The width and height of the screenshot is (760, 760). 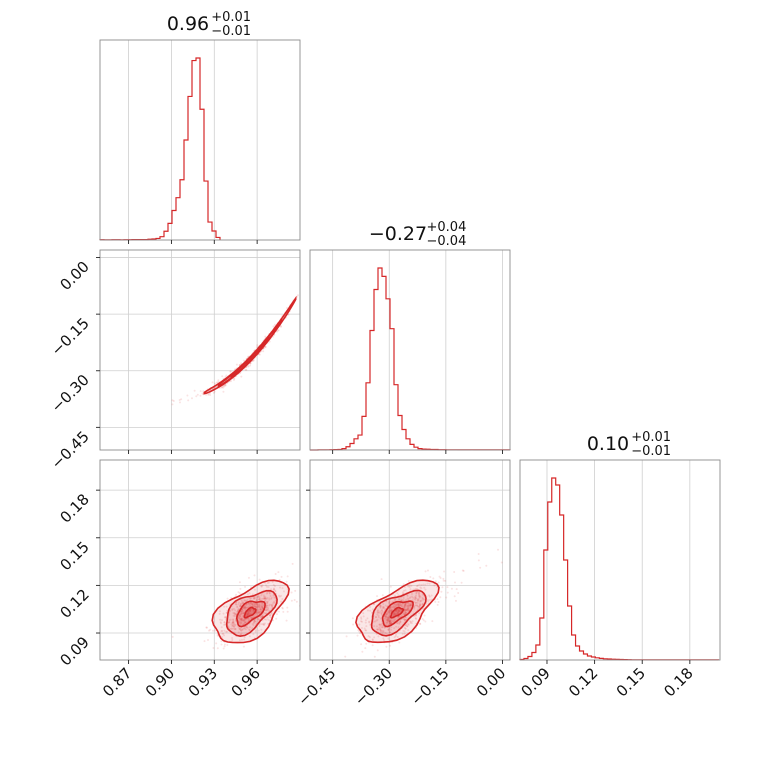 I want to click on x-tick-label-param-2: 0.18, so click(x=678, y=682).